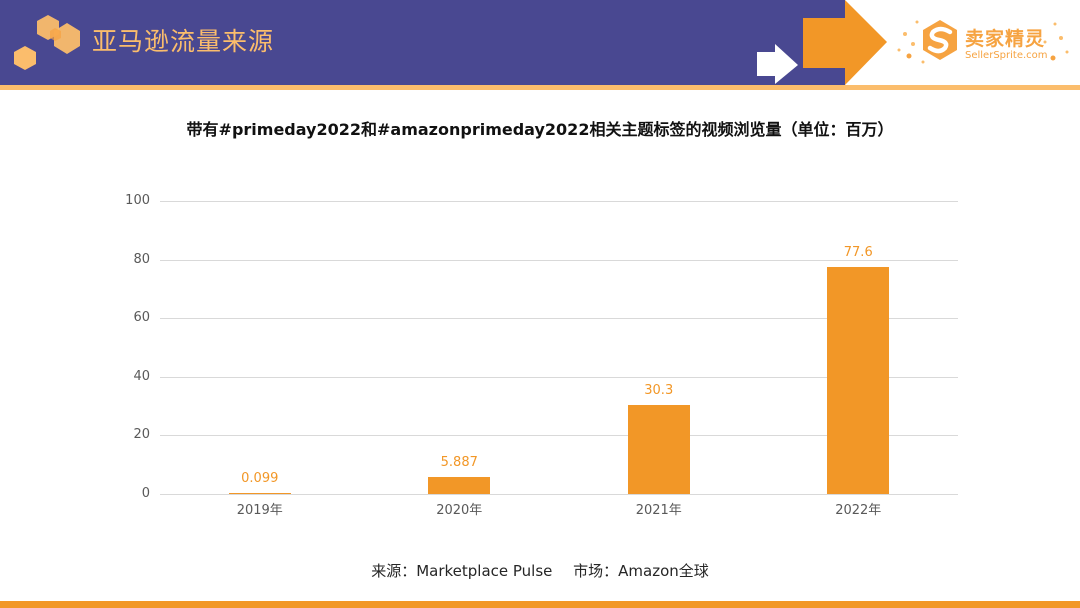  I want to click on page-title: 亚马逊流量来源, so click(183, 41).